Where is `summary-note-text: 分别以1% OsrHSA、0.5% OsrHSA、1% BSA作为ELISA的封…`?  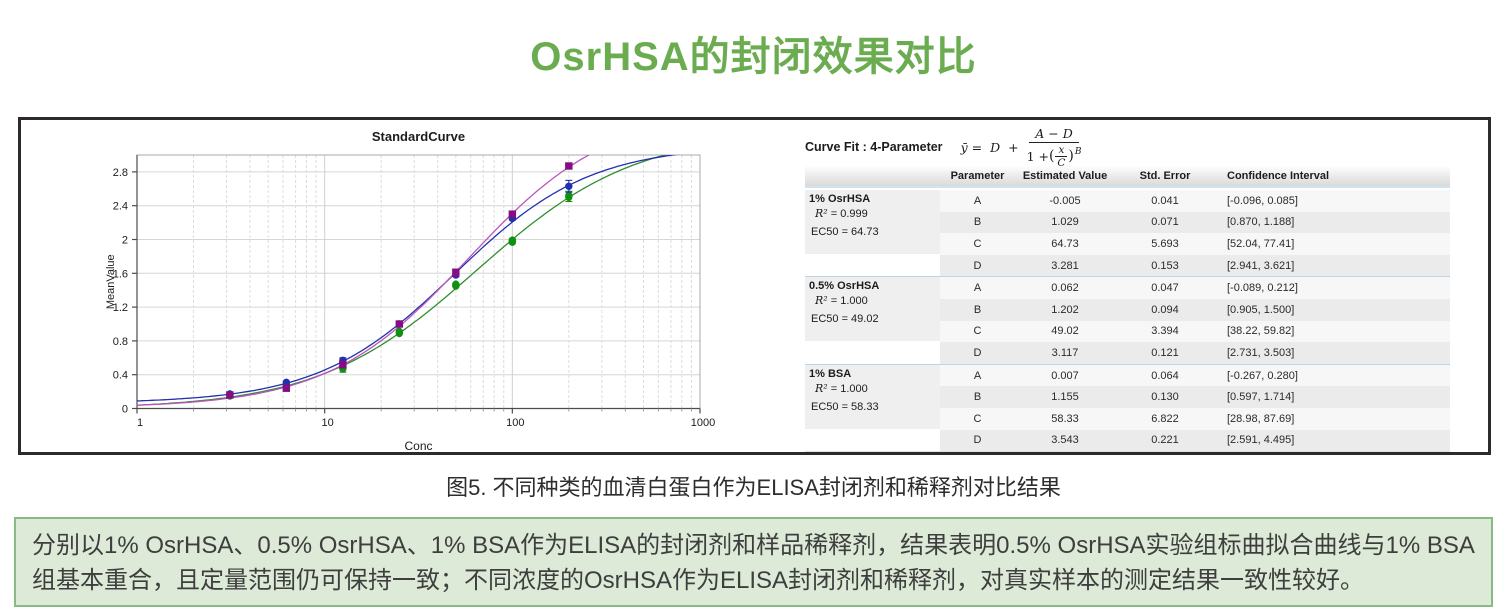
summary-note-text: 分别以1% OsrHSA、0.5% OsrHSA、1% BSA作为ELISA的封… is located at coordinates (753, 563).